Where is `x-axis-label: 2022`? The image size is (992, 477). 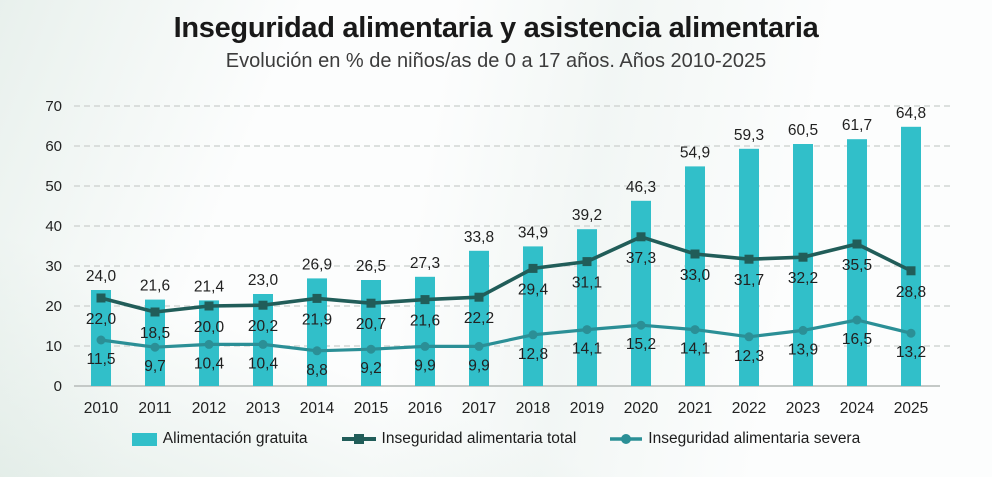
x-axis-label: 2022 is located at coordinates (749, 408).